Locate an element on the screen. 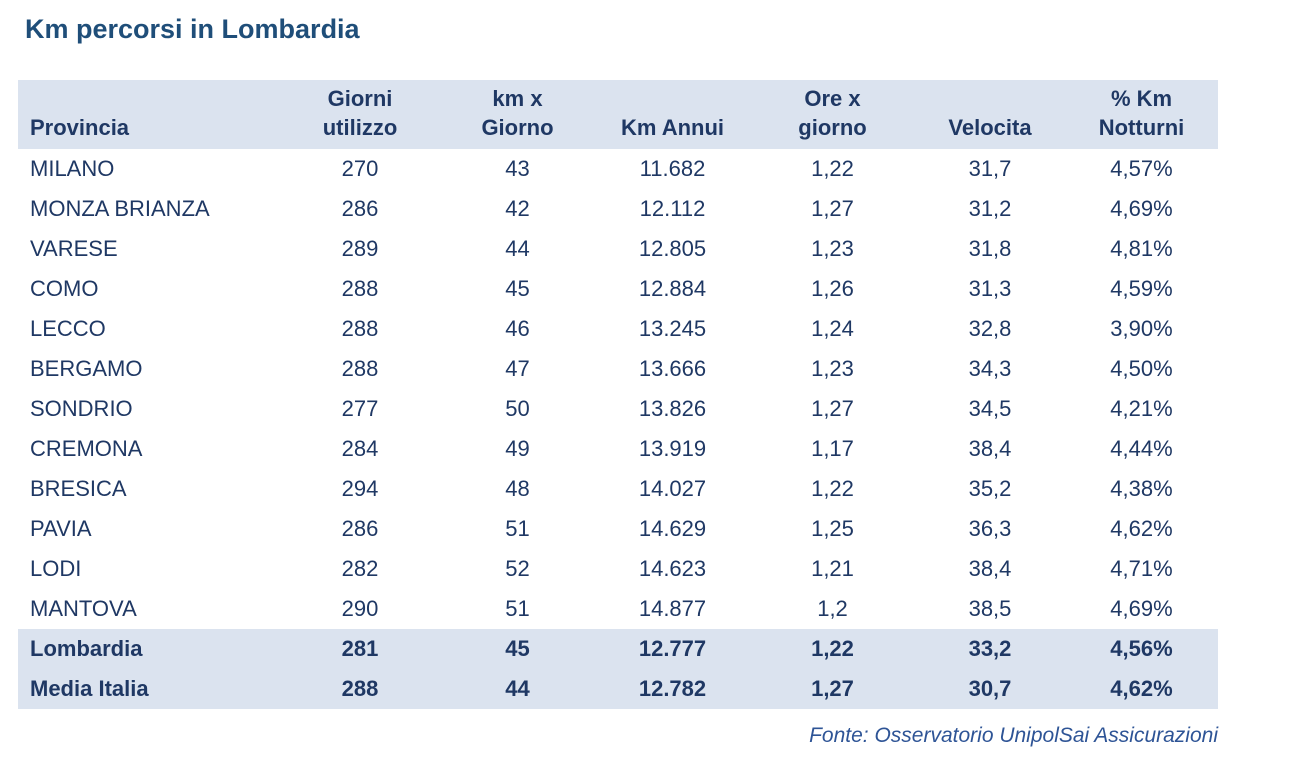  summary-row: Media Italia 288 44 12.782 1,27 30,7 4,62% is located at coordinates (618, 689).